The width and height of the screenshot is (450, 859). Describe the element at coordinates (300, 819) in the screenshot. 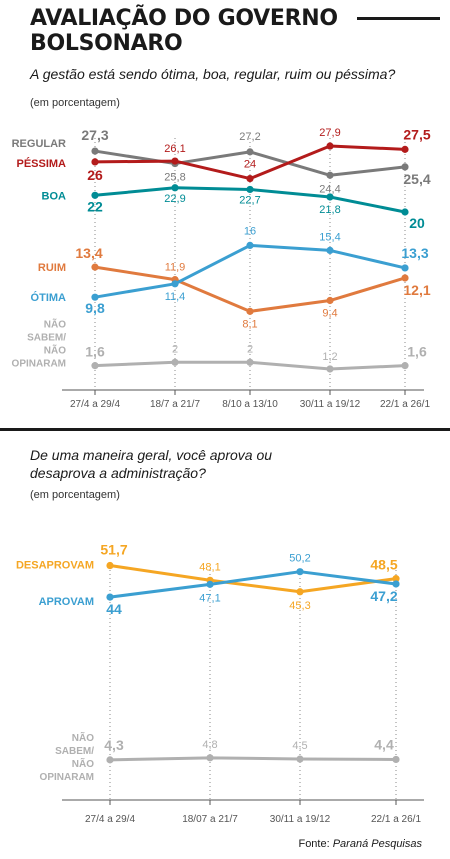

I see `chart2-x-tick-label-2: 30/11 a 19/12` at that location.